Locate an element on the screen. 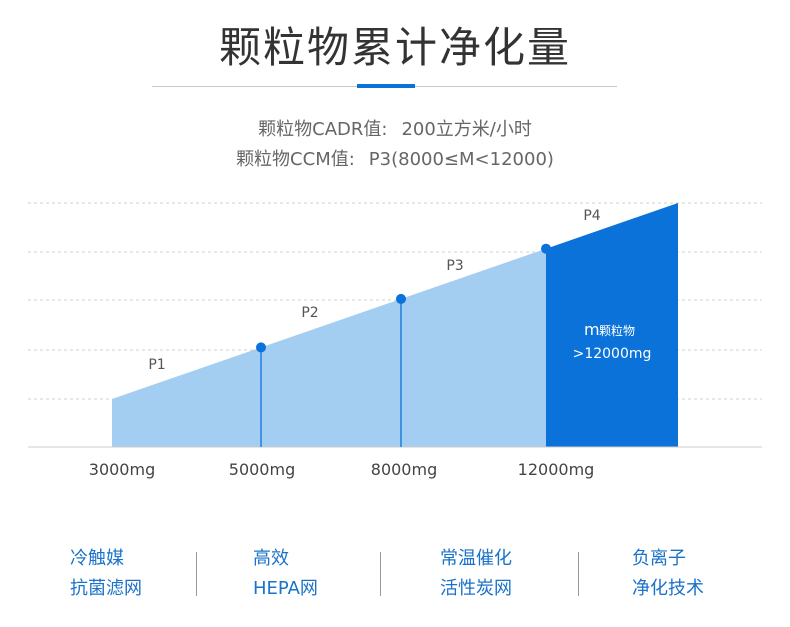 Image resolution: width=790 pixels, height=627 pixels. level-label: P3 is located at coordinates (454, 266).